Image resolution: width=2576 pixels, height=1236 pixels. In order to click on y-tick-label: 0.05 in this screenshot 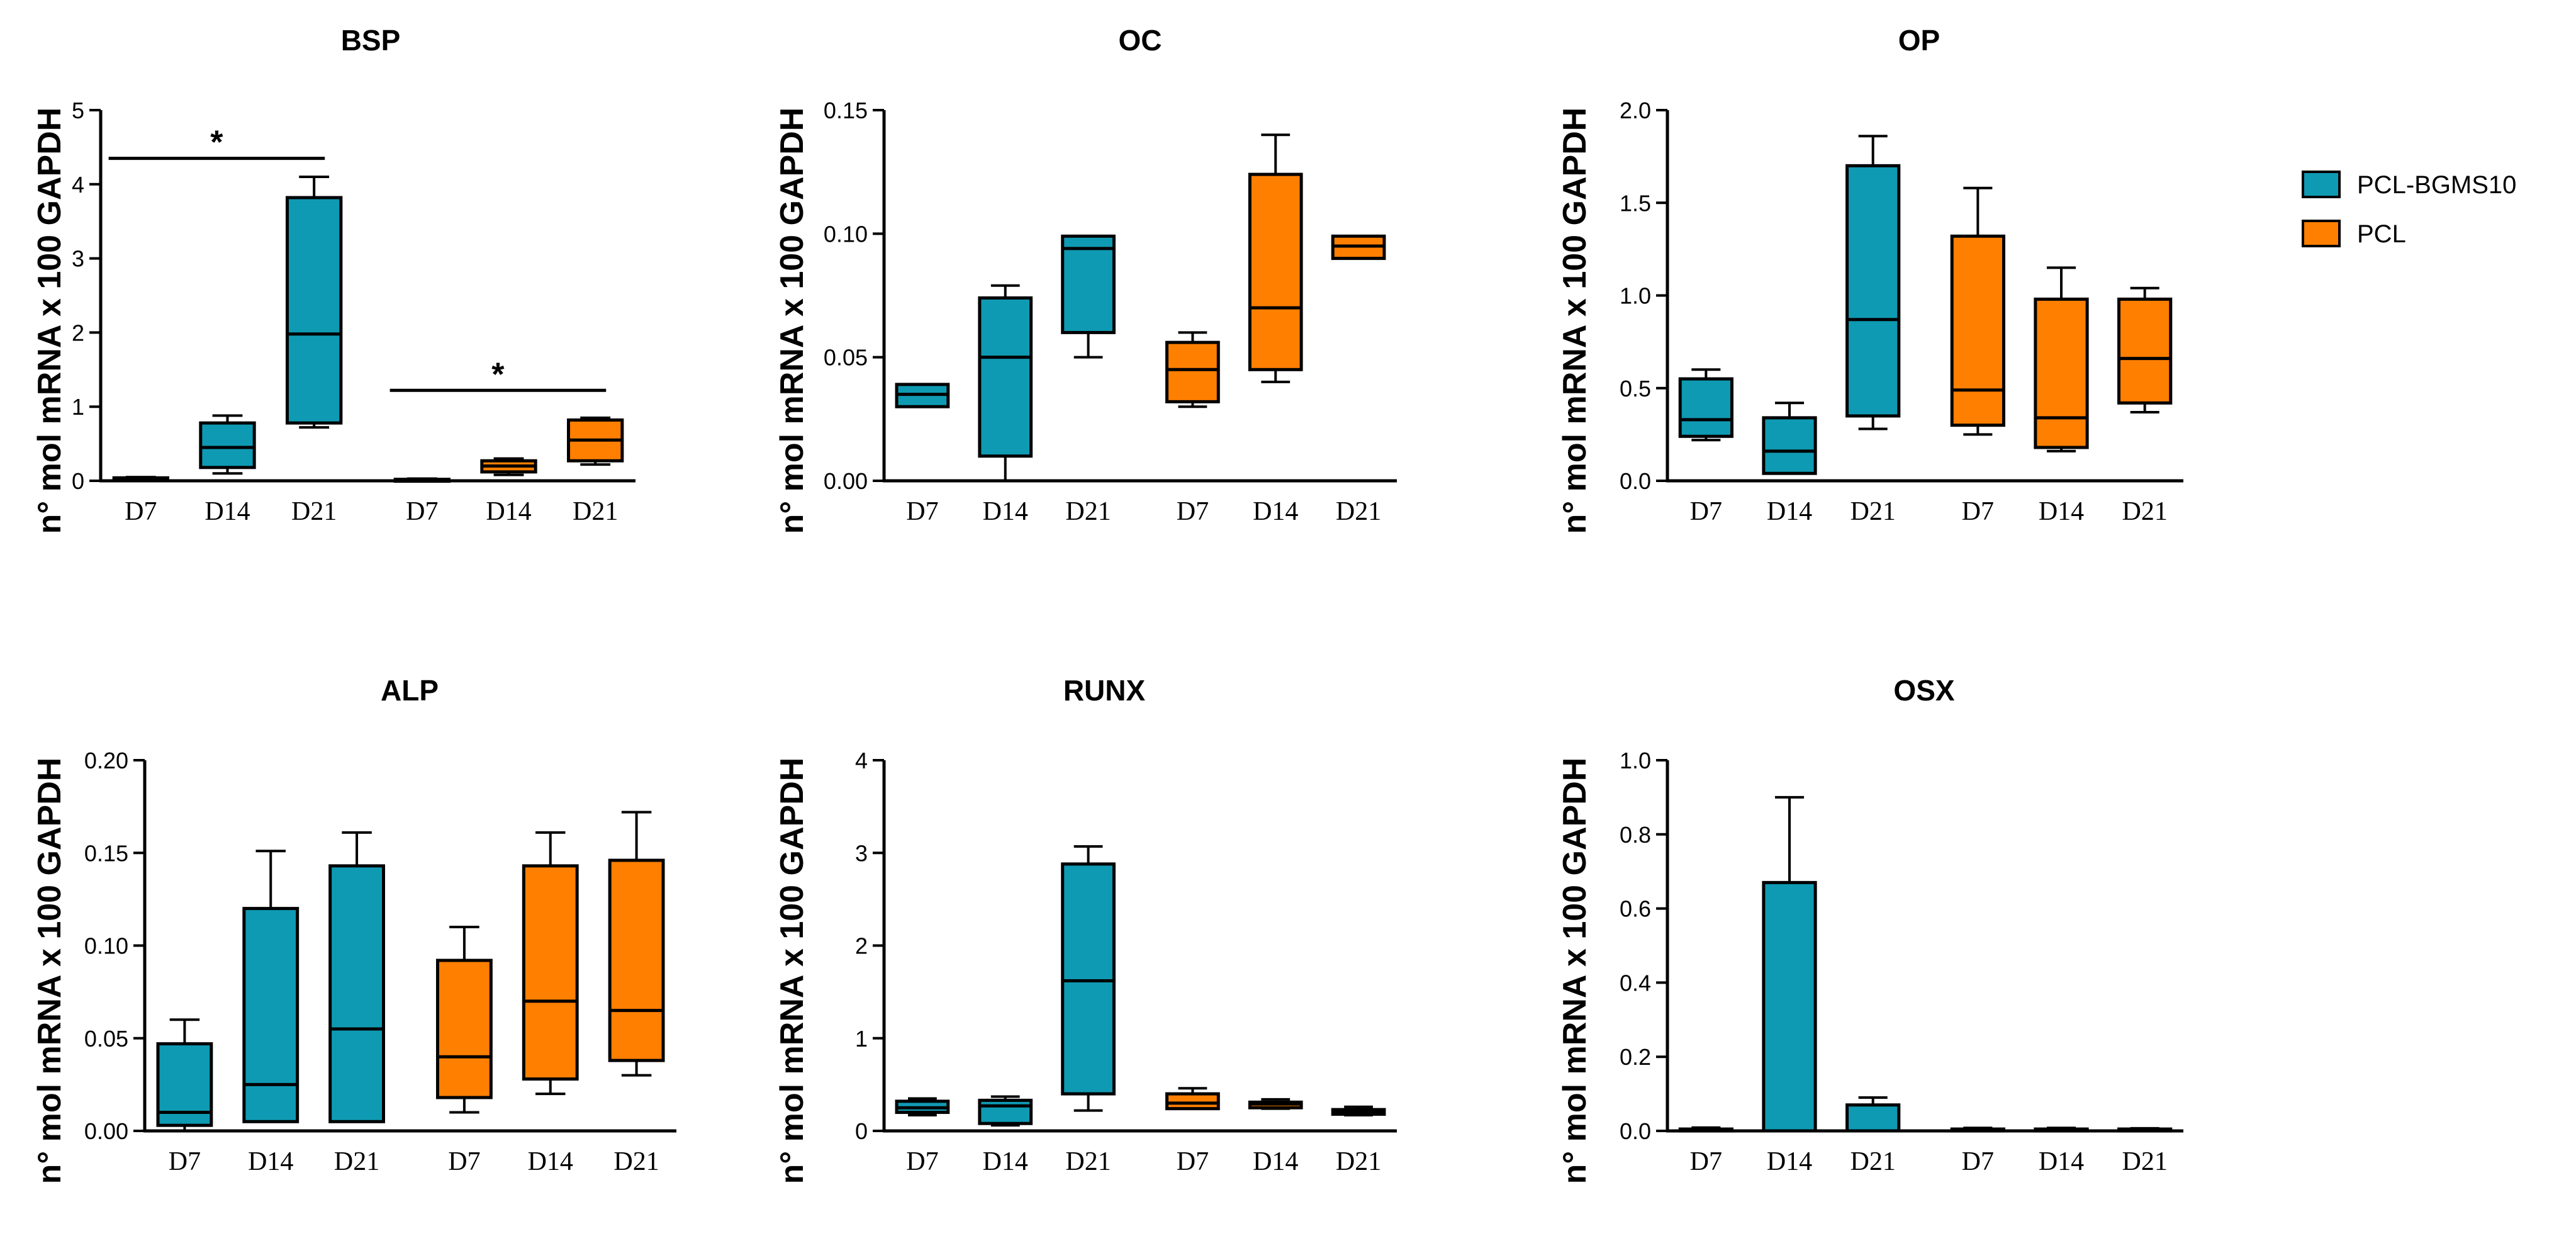, I will do `click(846, 358)`.